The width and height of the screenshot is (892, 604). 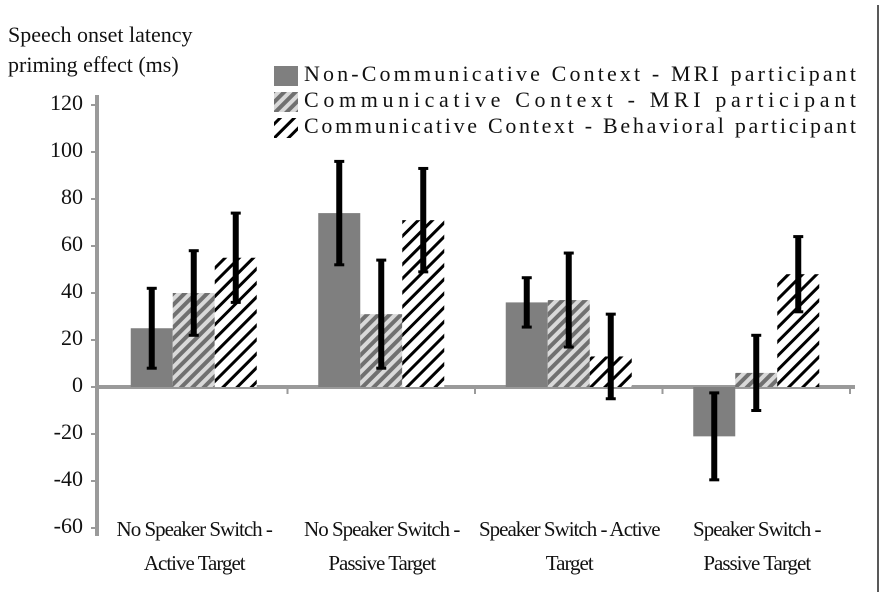 What do you see at coordinates (72, 290) in the screenshot?
I see `y-tick-label: 40` at bounding box center [72, 290].